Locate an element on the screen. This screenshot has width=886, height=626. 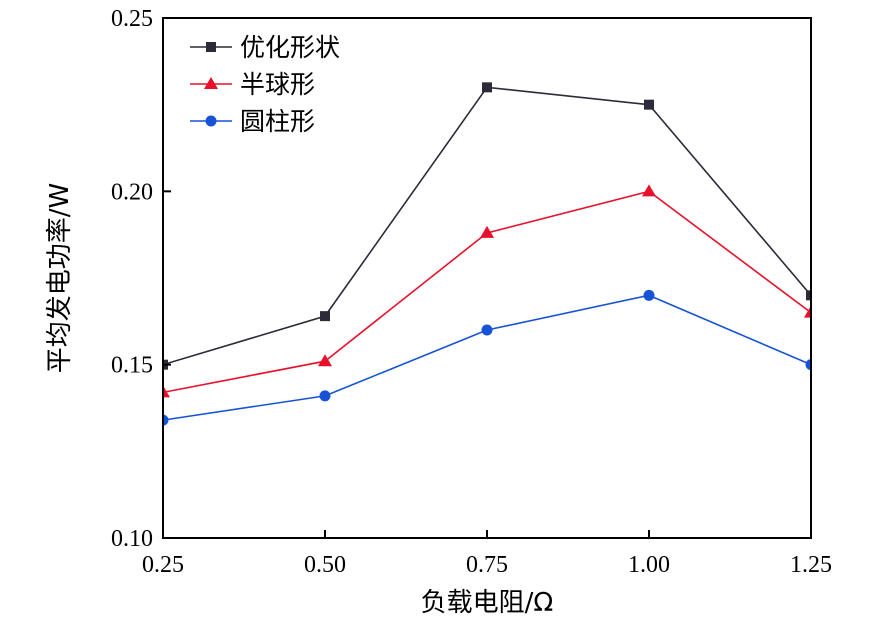
x-tick-label: 1.25 is located at coordinates (811, 565).